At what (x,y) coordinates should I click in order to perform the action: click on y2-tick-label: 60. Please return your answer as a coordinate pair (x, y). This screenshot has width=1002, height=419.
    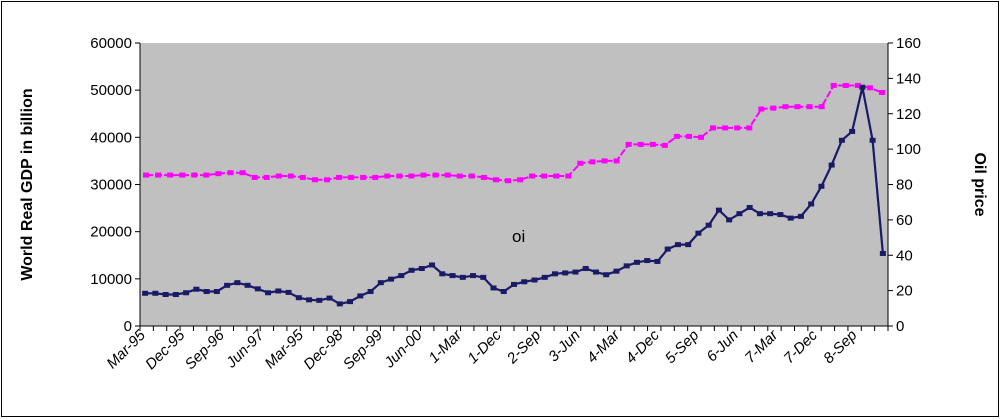
    Looking at the image, I should click on (904, 220).